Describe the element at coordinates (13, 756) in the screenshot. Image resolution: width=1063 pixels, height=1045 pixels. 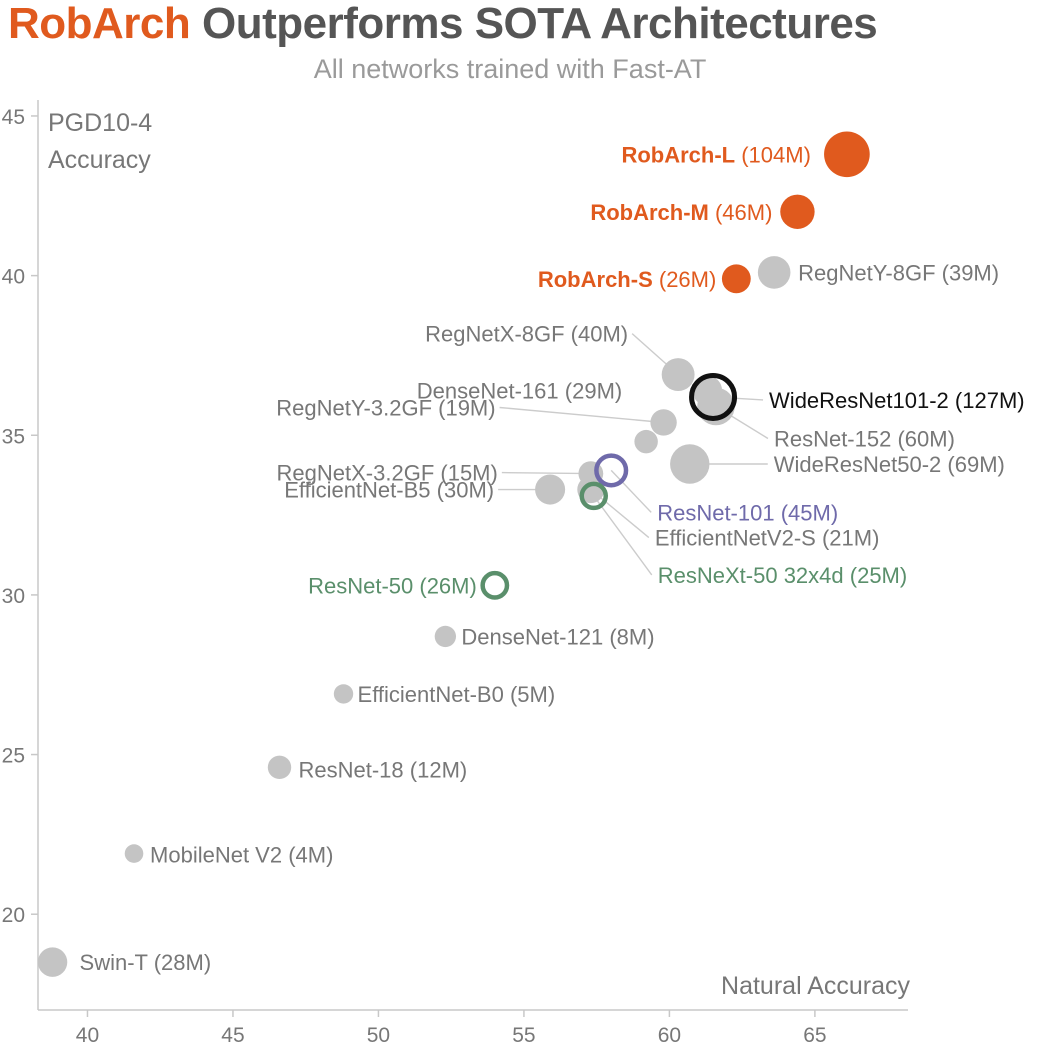
I see `y-tick-label: 25` at that location.